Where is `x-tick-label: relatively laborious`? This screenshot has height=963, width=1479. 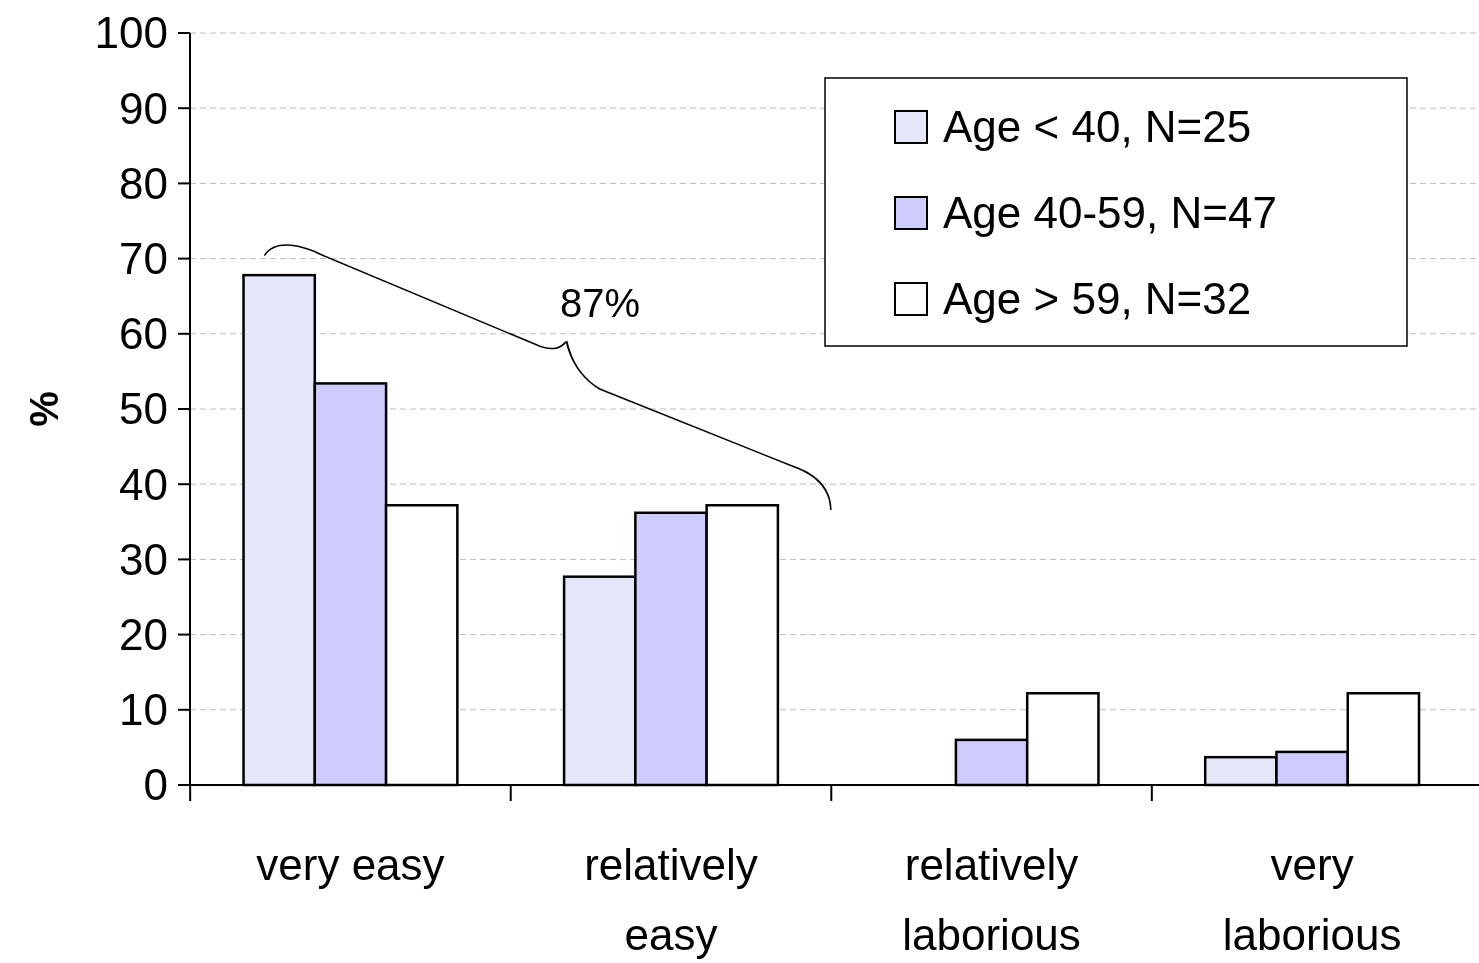 x-tick-label: relatively laborious is located at coordinates (991, 899).